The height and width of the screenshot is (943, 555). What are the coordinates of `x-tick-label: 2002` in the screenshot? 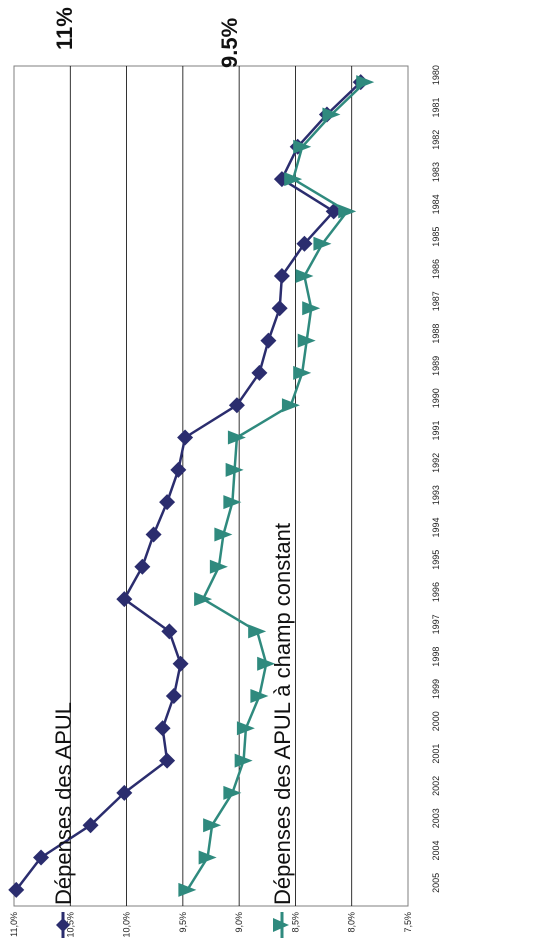 It's located at (436, 786).